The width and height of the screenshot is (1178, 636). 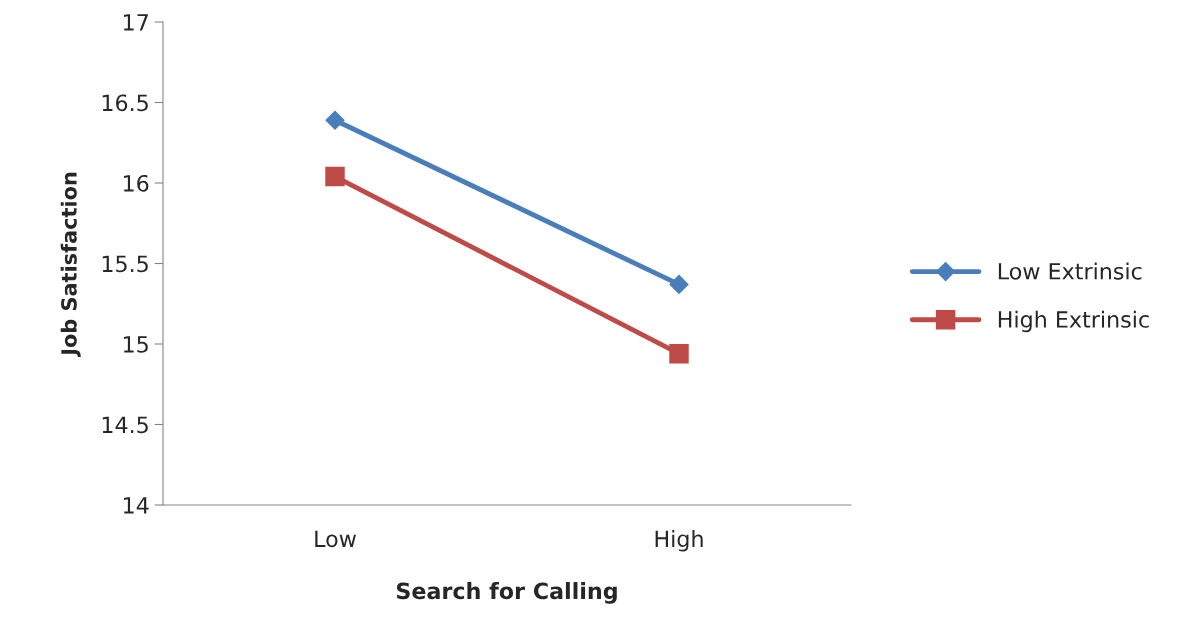 What do you see at coordinates (679, 541) in the screenshot?
I see `x-tick-label: High` at bounding box center [679, 541].